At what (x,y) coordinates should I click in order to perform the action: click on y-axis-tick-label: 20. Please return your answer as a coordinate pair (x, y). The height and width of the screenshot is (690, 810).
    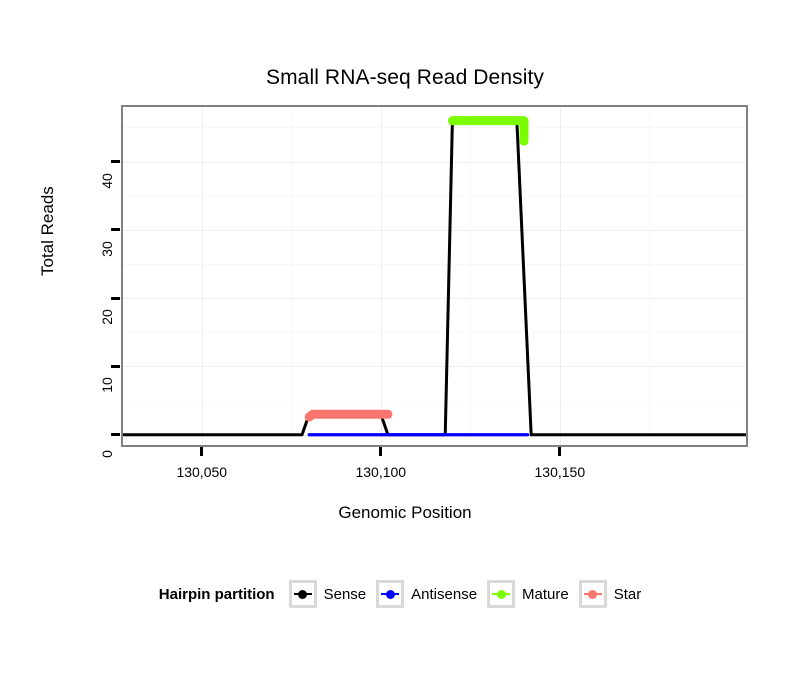
    Looking at the image, I should click on (107, 317).